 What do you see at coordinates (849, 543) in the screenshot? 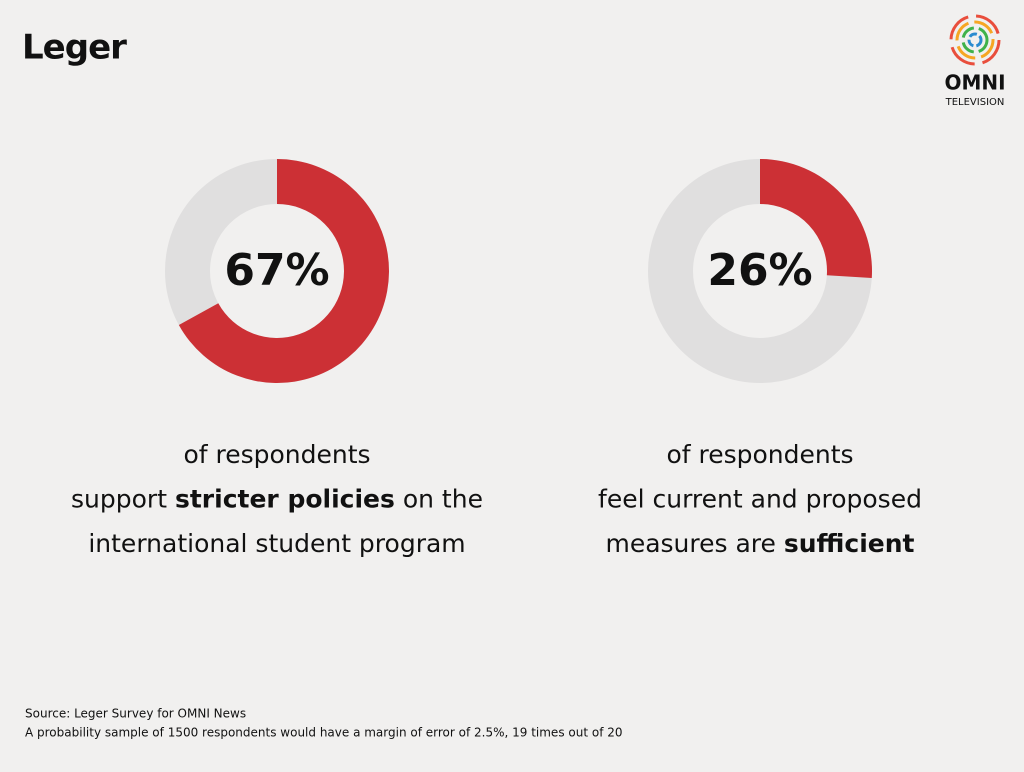
I see `caption-run: sufficient` at bounding box center [849, 543].